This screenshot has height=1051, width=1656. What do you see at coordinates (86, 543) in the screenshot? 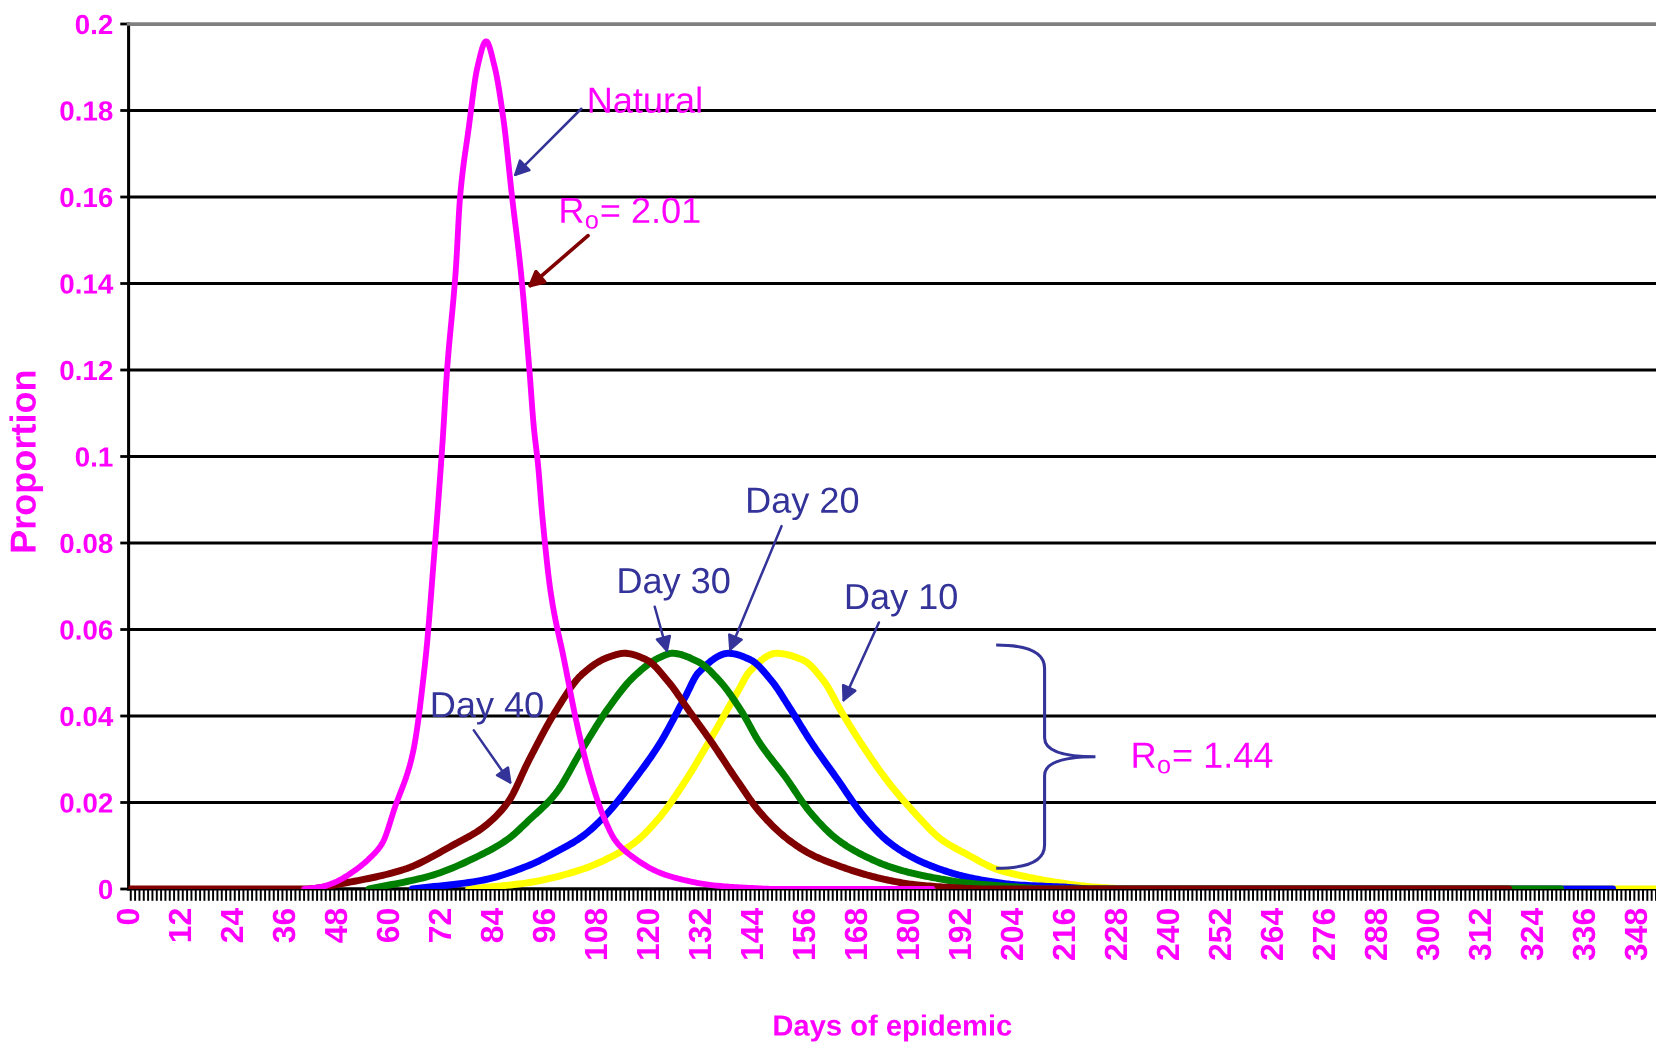
I see `y-tick-label: 0.08` at bounding box center [86, 543].